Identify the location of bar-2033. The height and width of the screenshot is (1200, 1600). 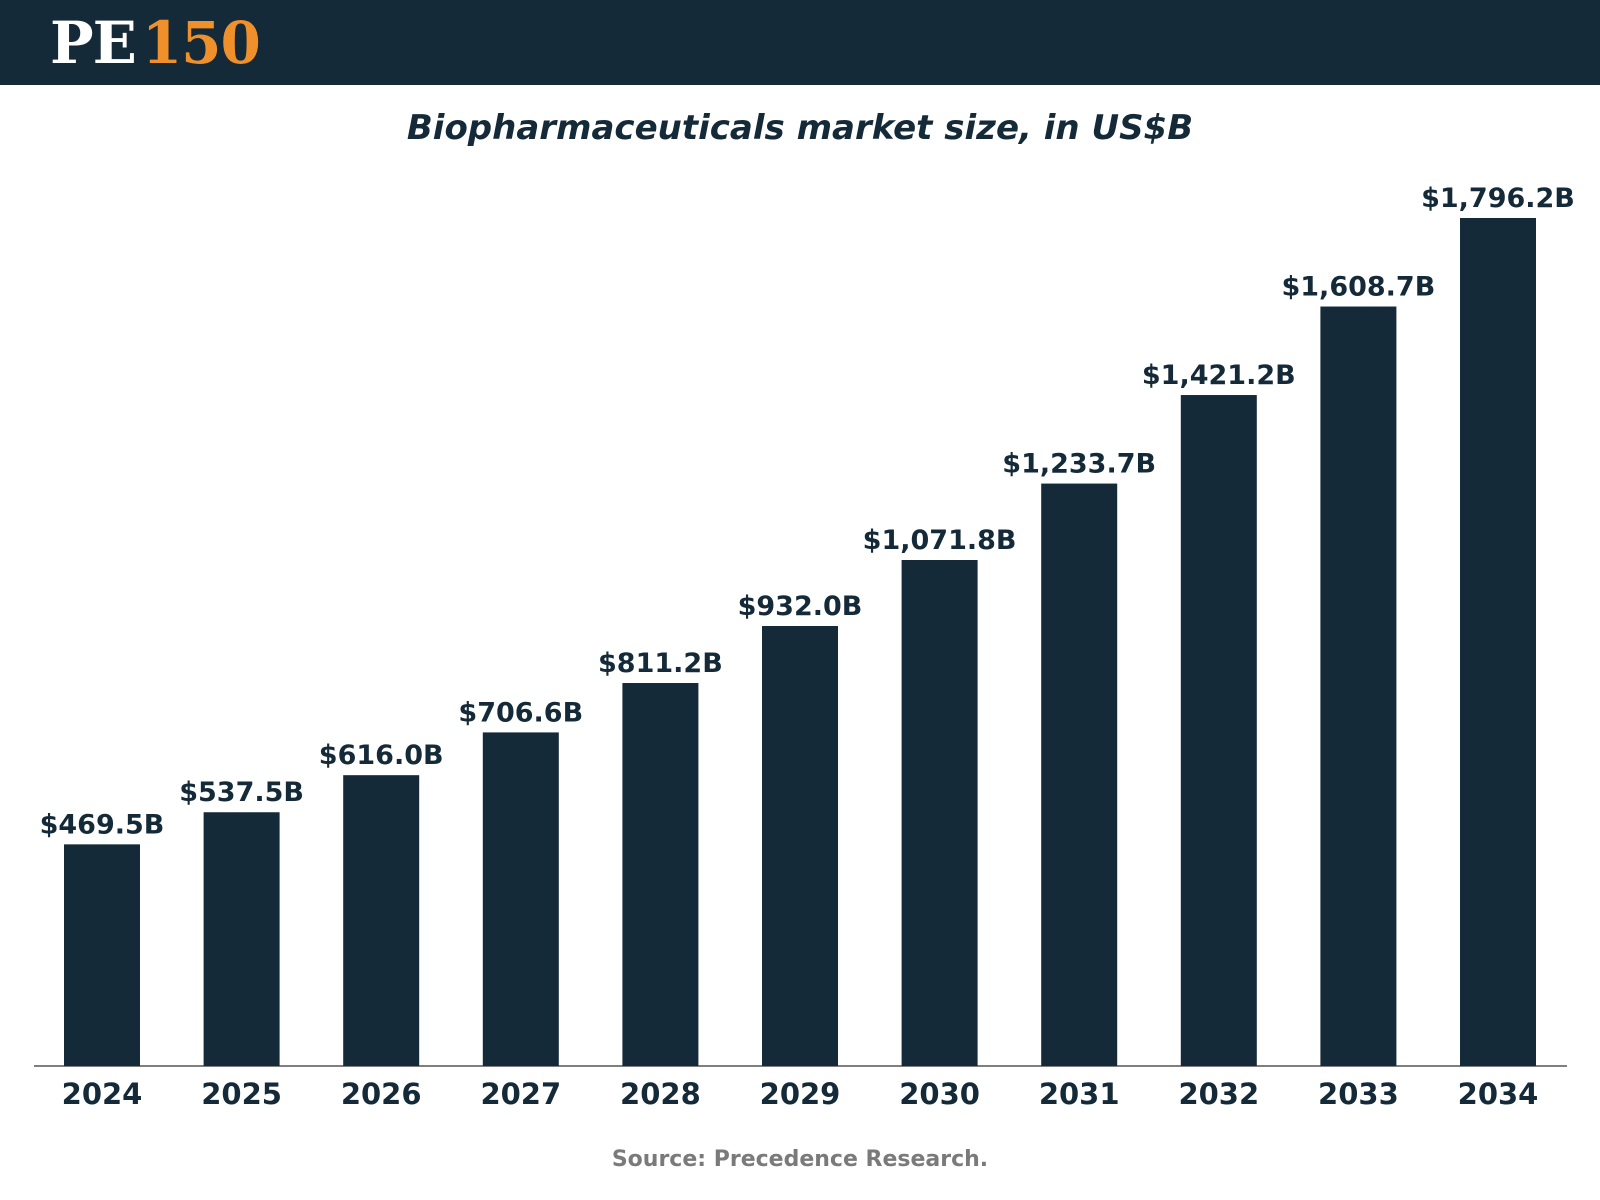
(1358, 686).